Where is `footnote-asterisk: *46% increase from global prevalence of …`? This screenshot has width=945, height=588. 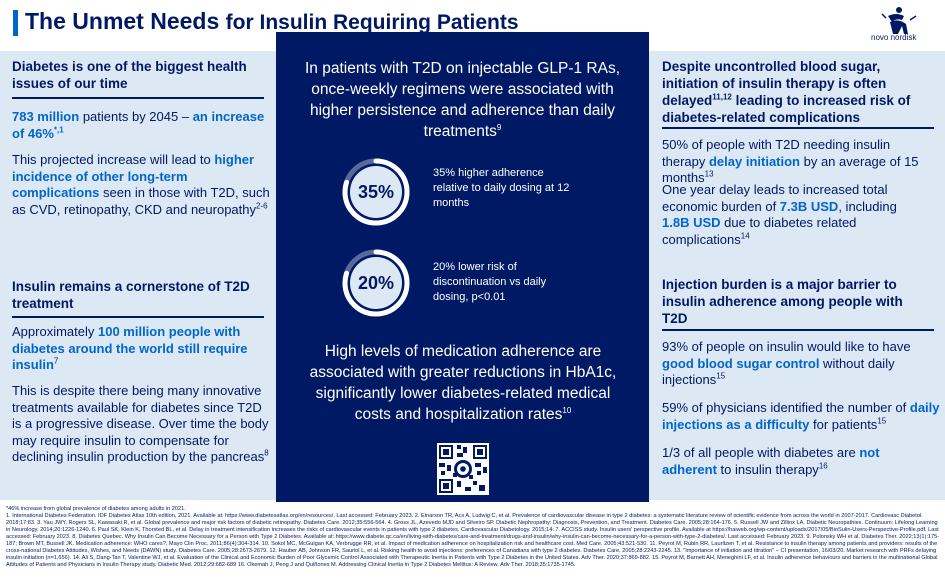 footnote-asterisk: *46% increase from global prevalence of … is located at coordinates (96, 509).